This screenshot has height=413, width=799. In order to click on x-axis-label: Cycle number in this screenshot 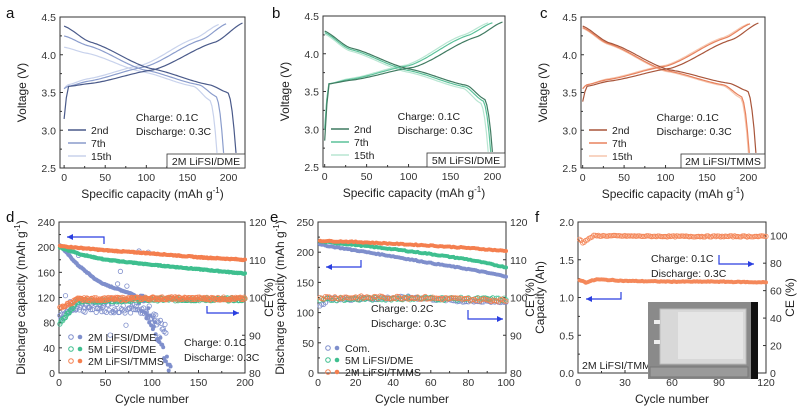, I will do `click(152, 399)`.